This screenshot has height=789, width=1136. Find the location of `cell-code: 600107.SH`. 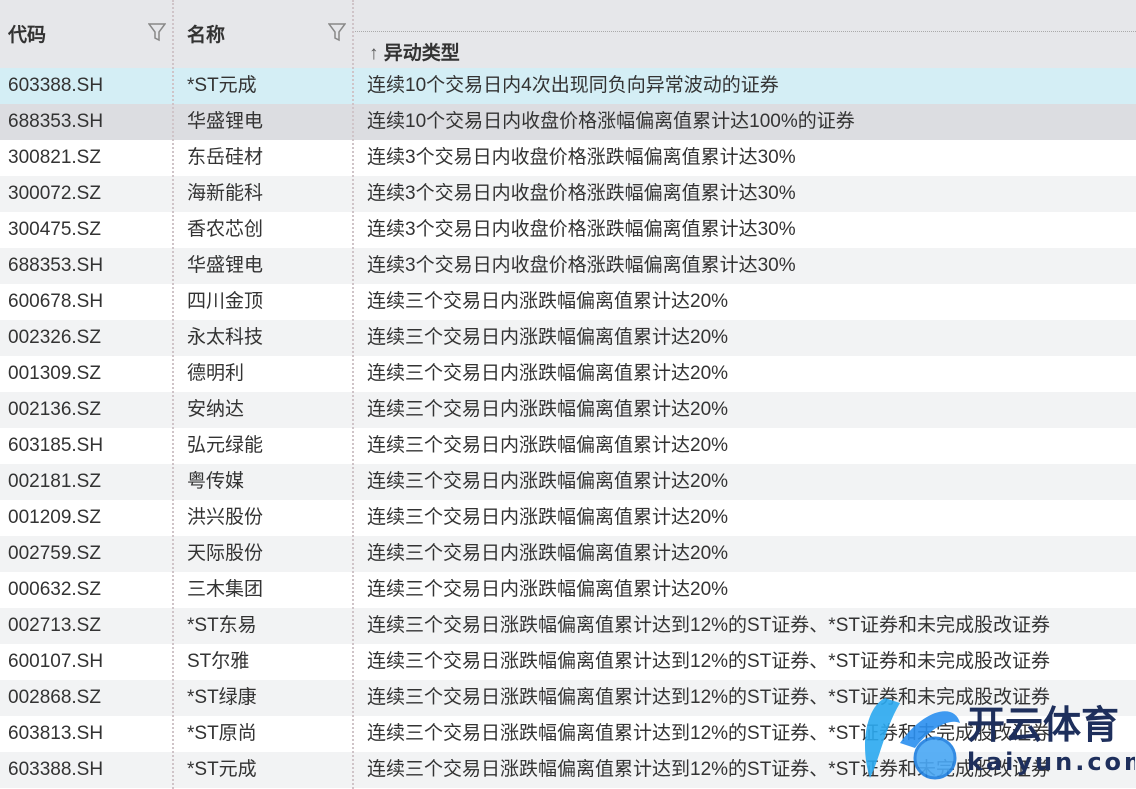

cell-code: 600107.SH is located at coordinates (56, 661).